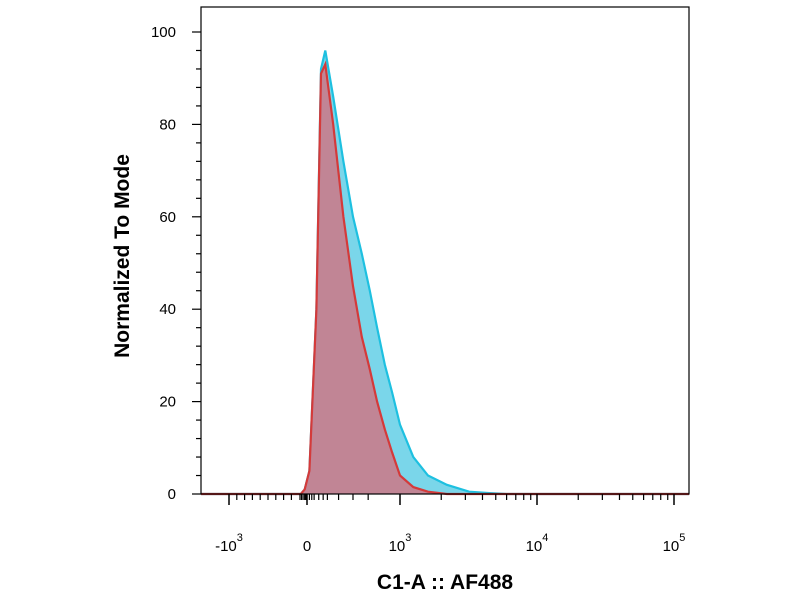  Describe the element at coordinates (373, 279) in the screenshot. I see `series-1-area` at that location.